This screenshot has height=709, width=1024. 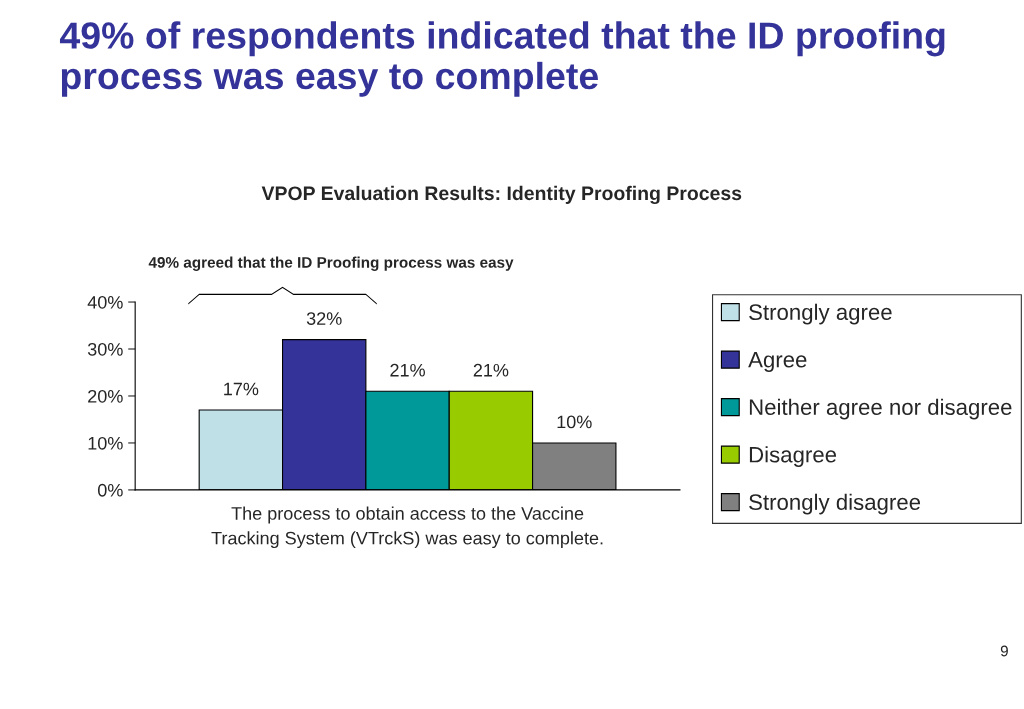 I want to click on text: 49% agreed that the ID Proofing process was easy, so click(x=331, y=263).